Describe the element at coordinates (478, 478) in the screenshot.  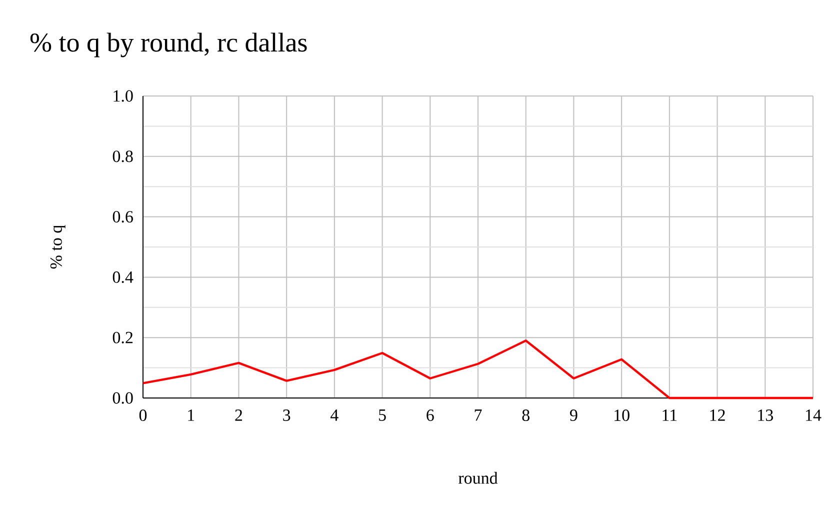
I see `x-axis-title: round` at that location.